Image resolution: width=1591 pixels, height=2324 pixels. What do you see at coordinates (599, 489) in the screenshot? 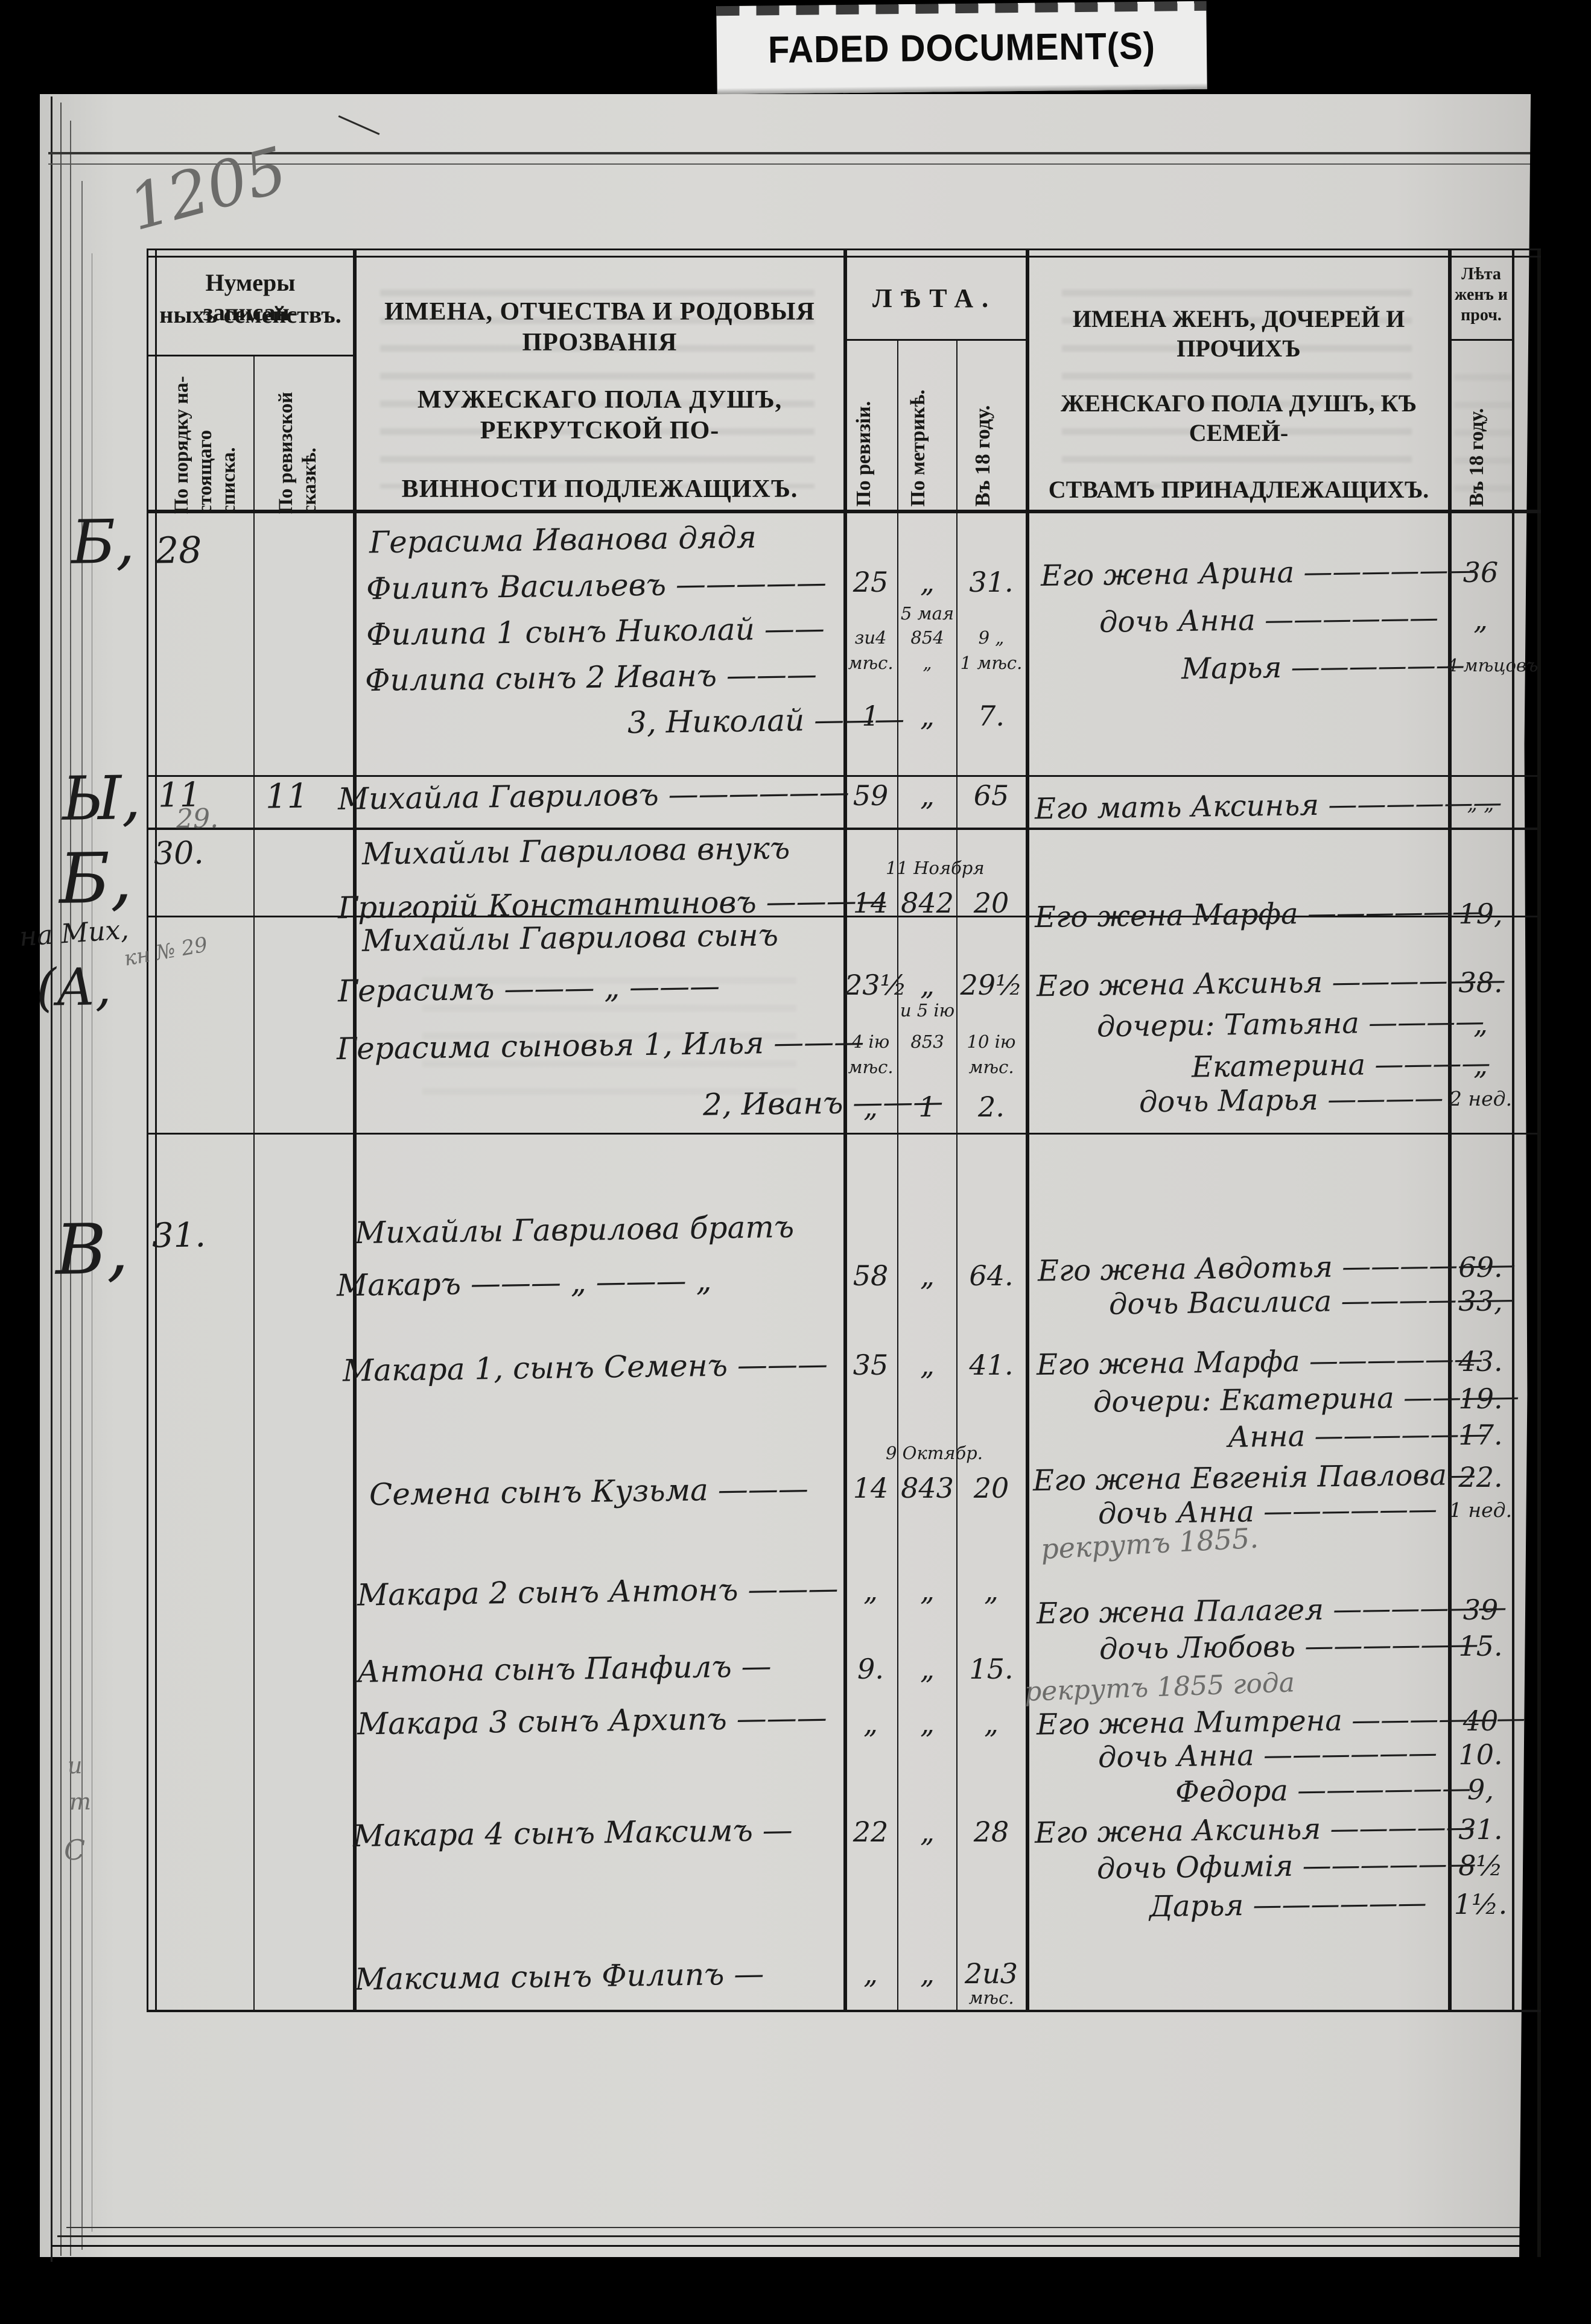
I see `header-male-names: ВИННОСТИ ПОДЛЕЖАЩИХЪ.` at bounding box center [599, 489].